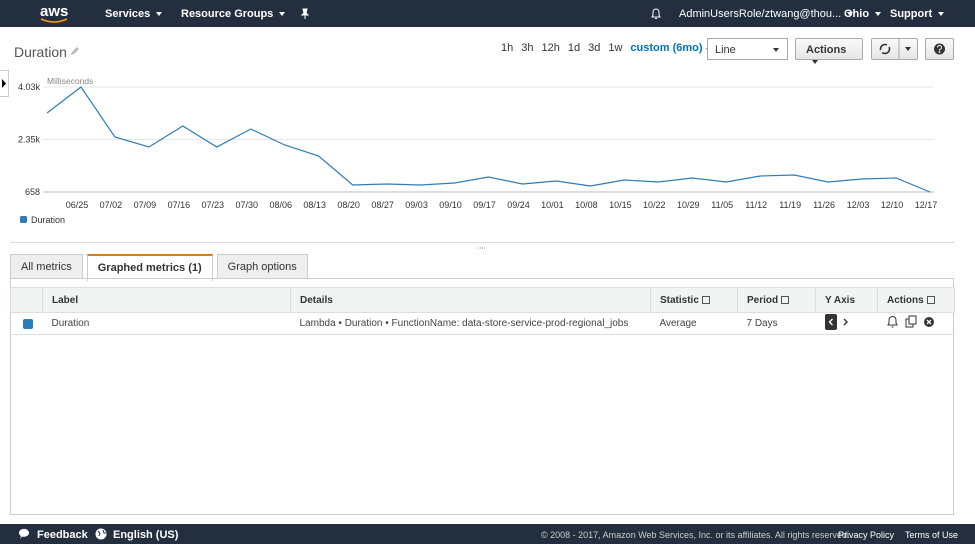 This screenshot has height=544, width=975. I want to click on series-swatch, so click(28, 324).